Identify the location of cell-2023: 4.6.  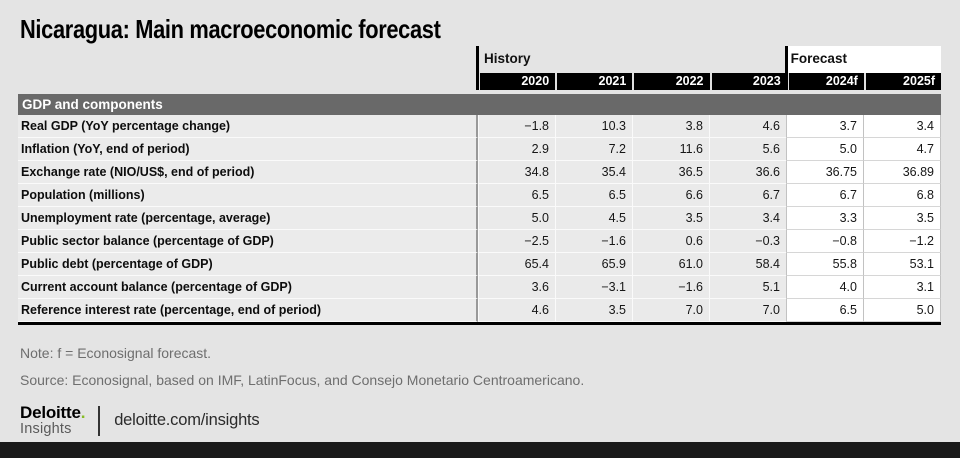
(747, 126).